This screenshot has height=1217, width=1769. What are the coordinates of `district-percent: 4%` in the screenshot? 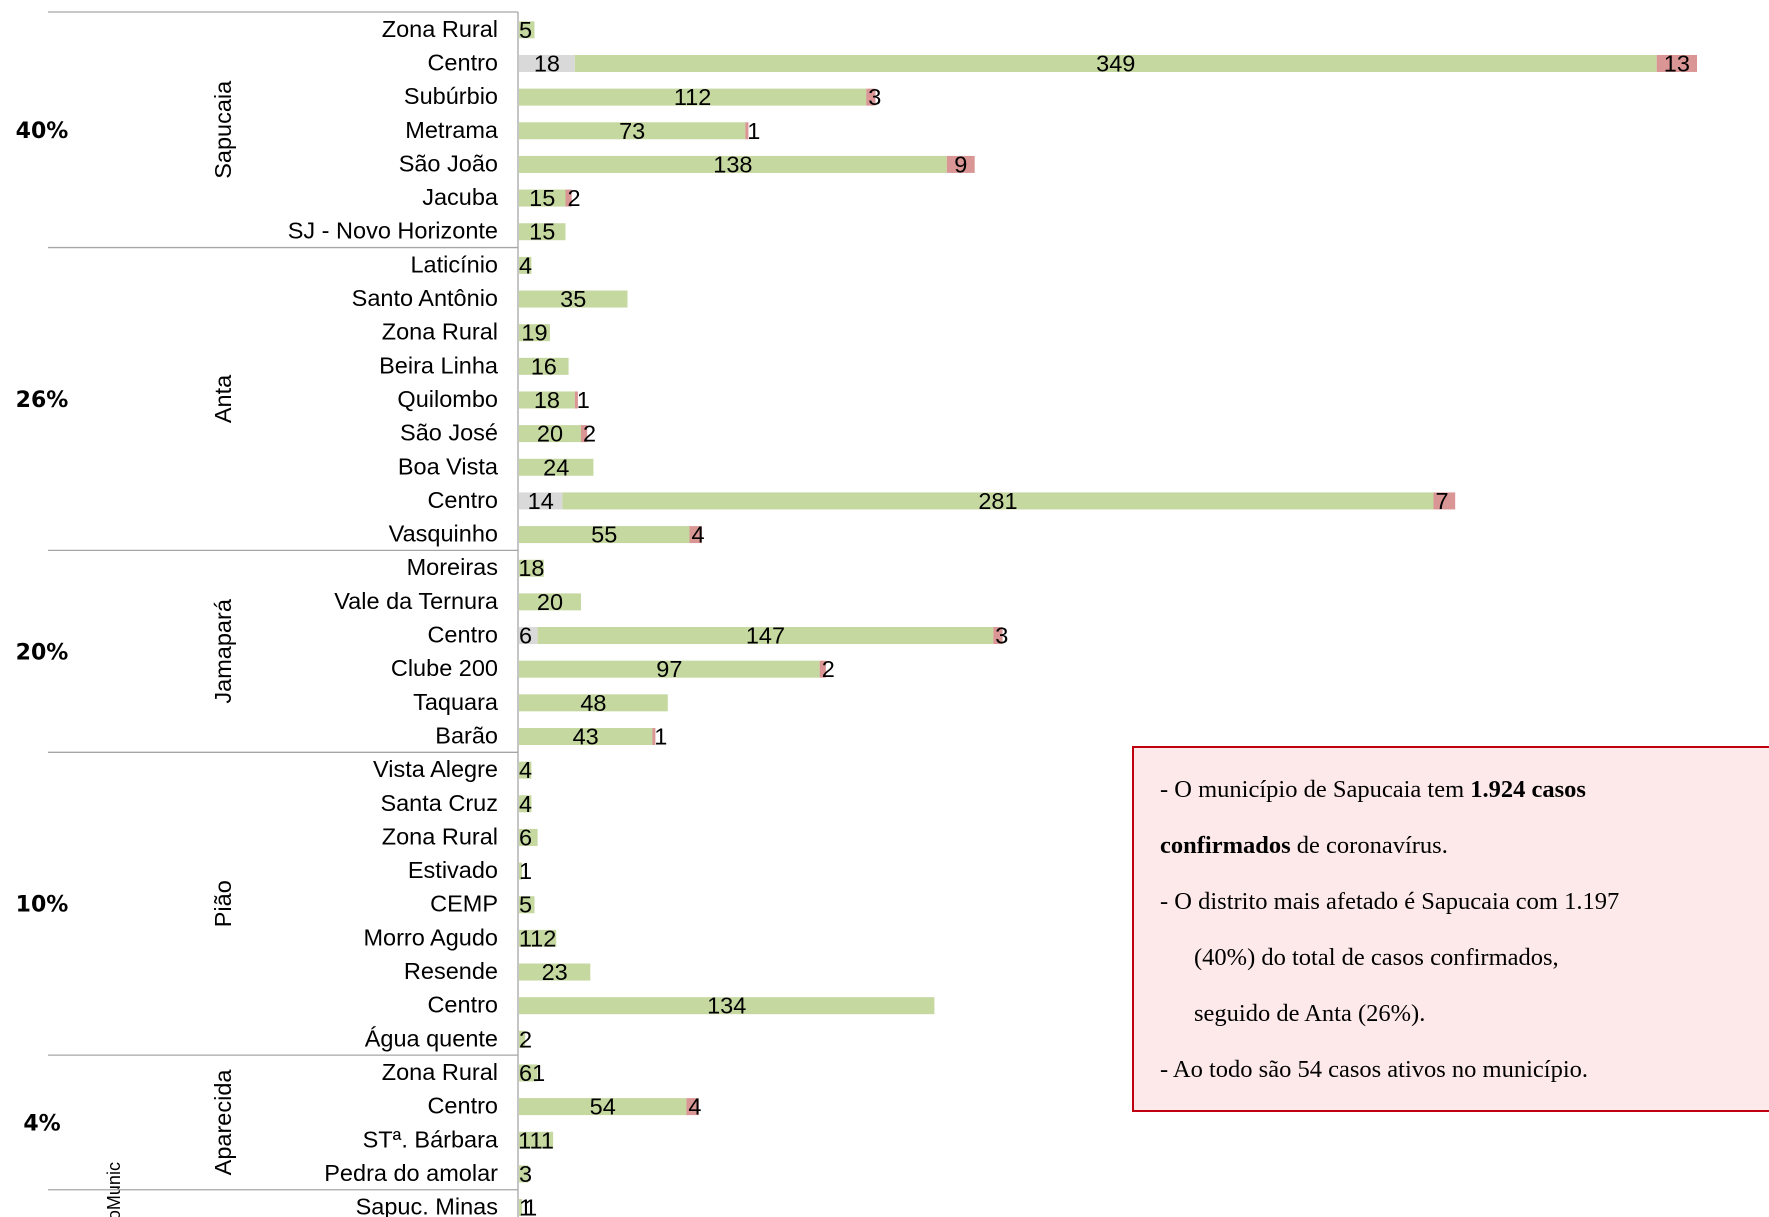 It's located at (41, 1123).